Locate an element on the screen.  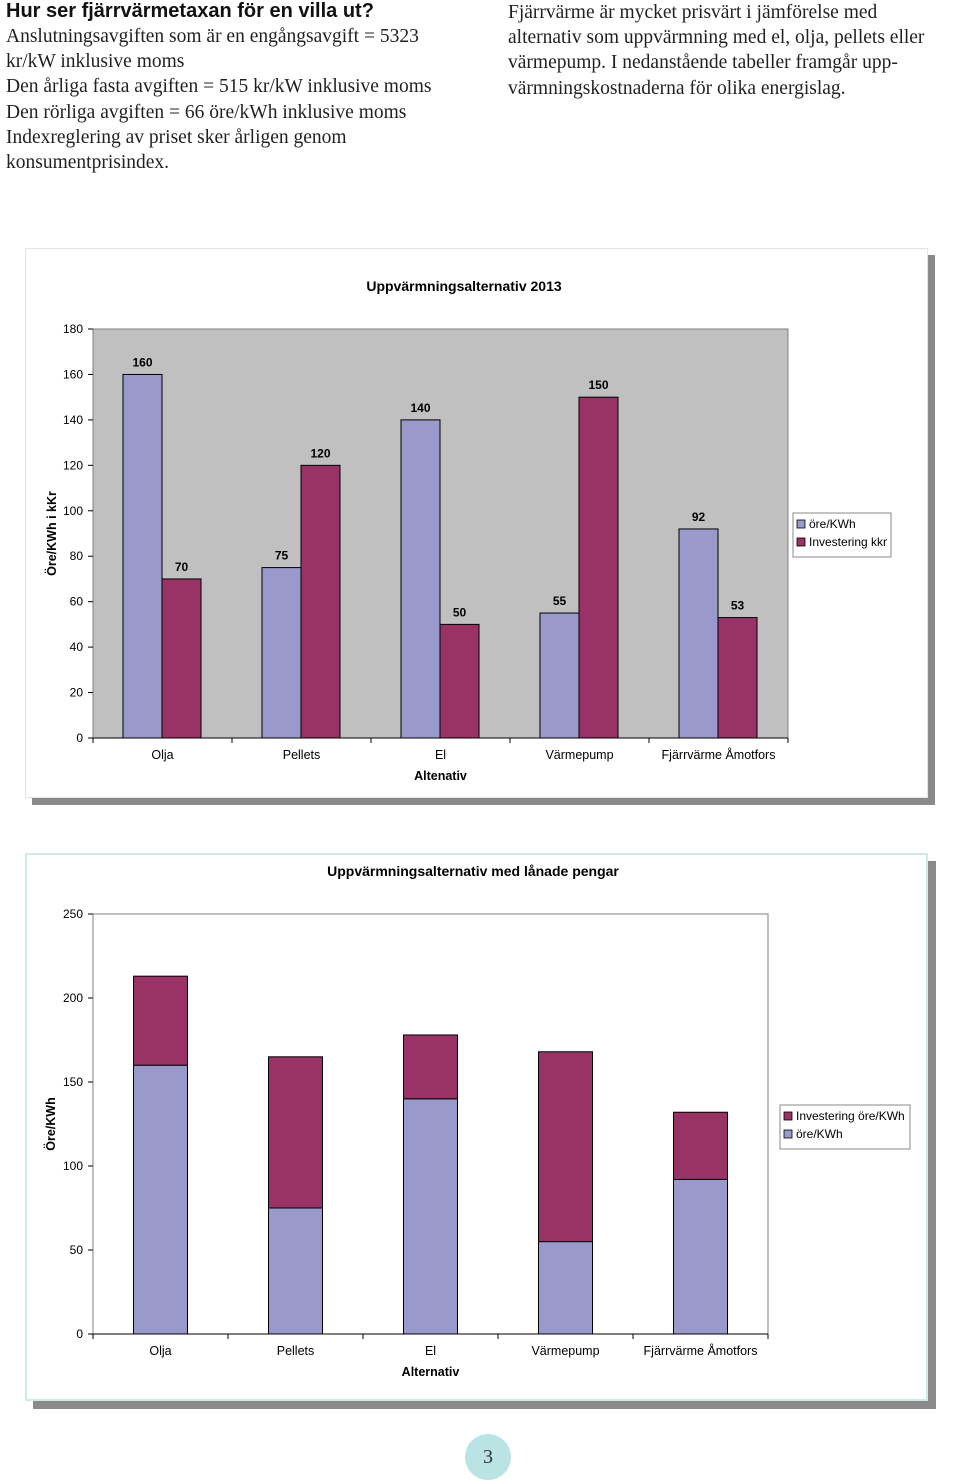
data-label: 160 is located at coordinates (142, 362).